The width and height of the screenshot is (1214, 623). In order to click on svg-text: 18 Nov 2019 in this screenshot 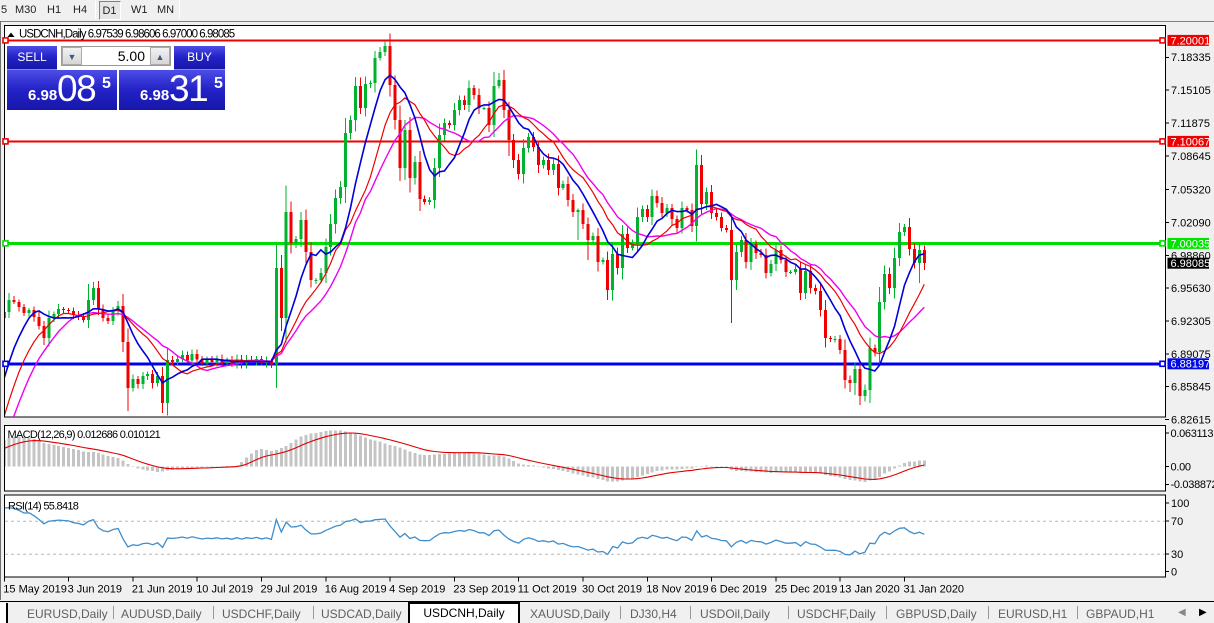, I will do `click(677, 589)`.